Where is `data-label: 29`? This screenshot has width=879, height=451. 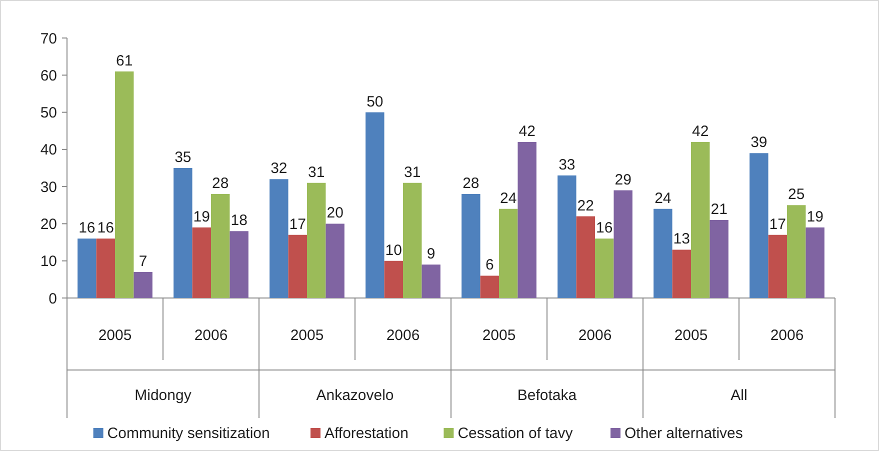
data-label: 29 is located at coordinates (623, 179).